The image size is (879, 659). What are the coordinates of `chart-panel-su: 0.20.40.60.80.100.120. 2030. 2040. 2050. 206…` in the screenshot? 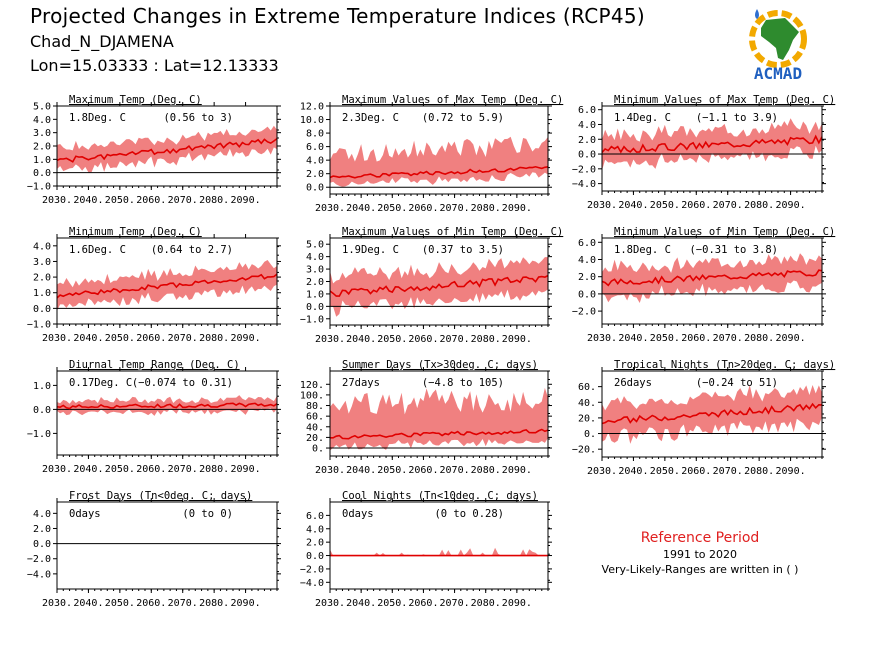 It's located at (426, 417).